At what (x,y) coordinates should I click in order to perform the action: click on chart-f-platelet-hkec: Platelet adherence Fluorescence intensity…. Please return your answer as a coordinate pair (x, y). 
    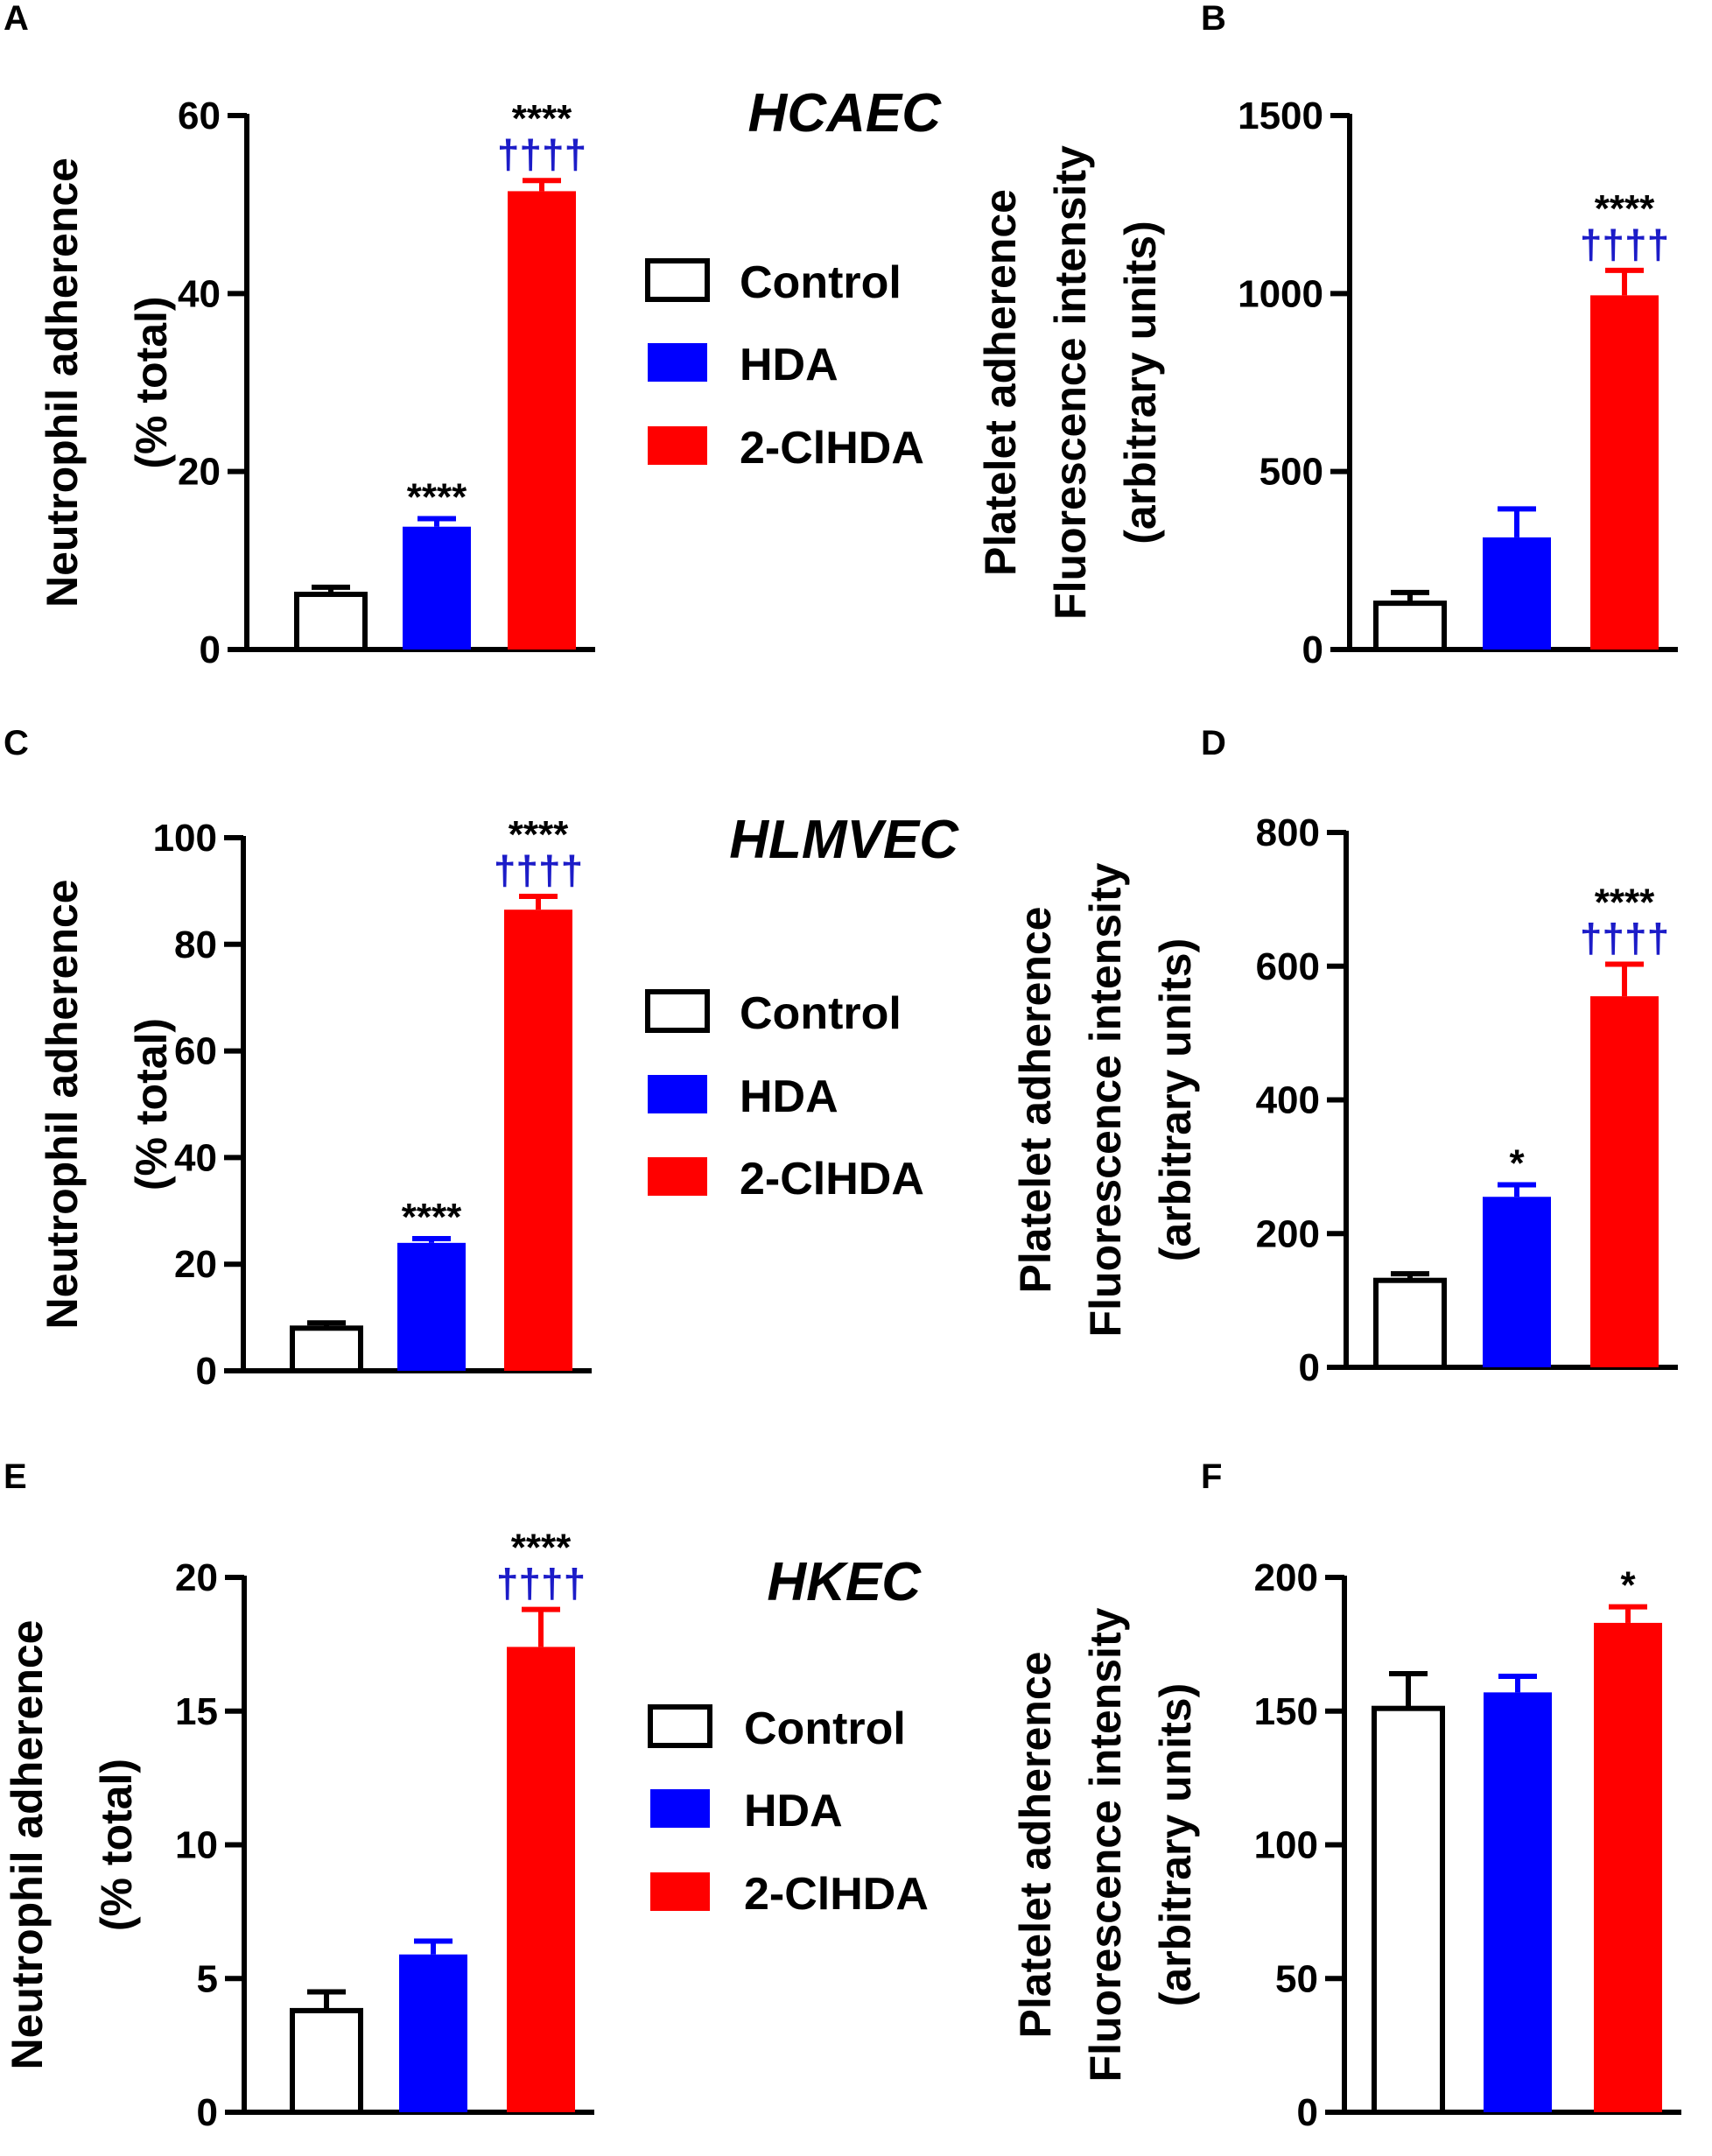
    Looking at the image, I should click on (1346, 1845).